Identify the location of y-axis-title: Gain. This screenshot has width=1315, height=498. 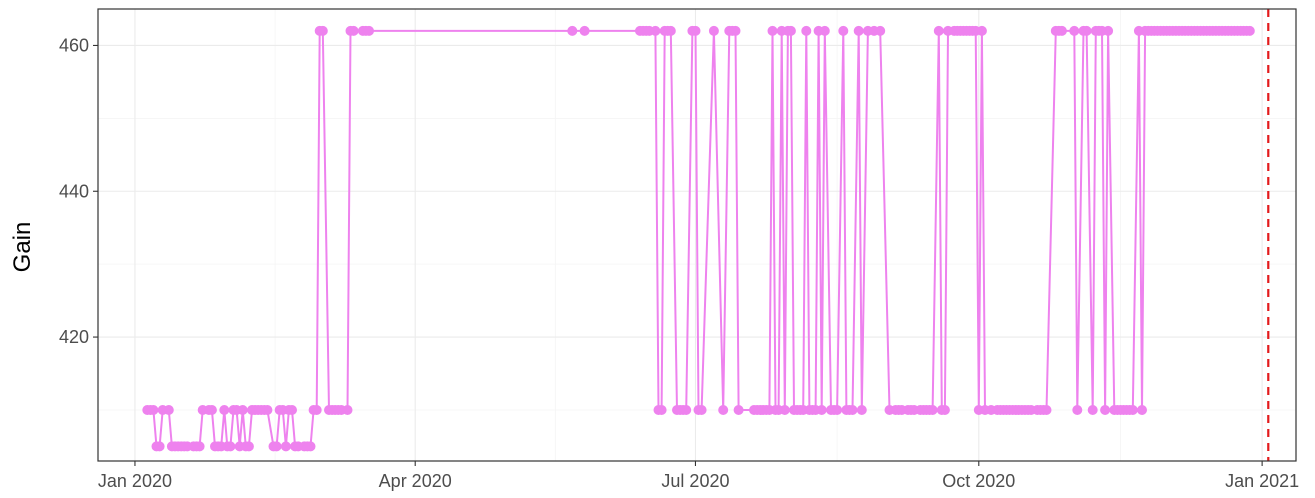
(23, 247).